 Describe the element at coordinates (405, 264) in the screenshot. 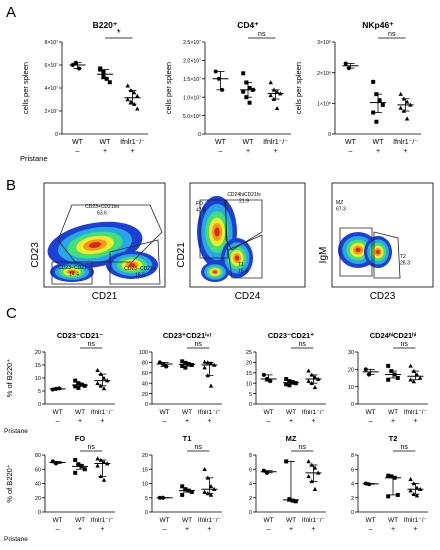

I see `gate-label: 28.3` at that location.